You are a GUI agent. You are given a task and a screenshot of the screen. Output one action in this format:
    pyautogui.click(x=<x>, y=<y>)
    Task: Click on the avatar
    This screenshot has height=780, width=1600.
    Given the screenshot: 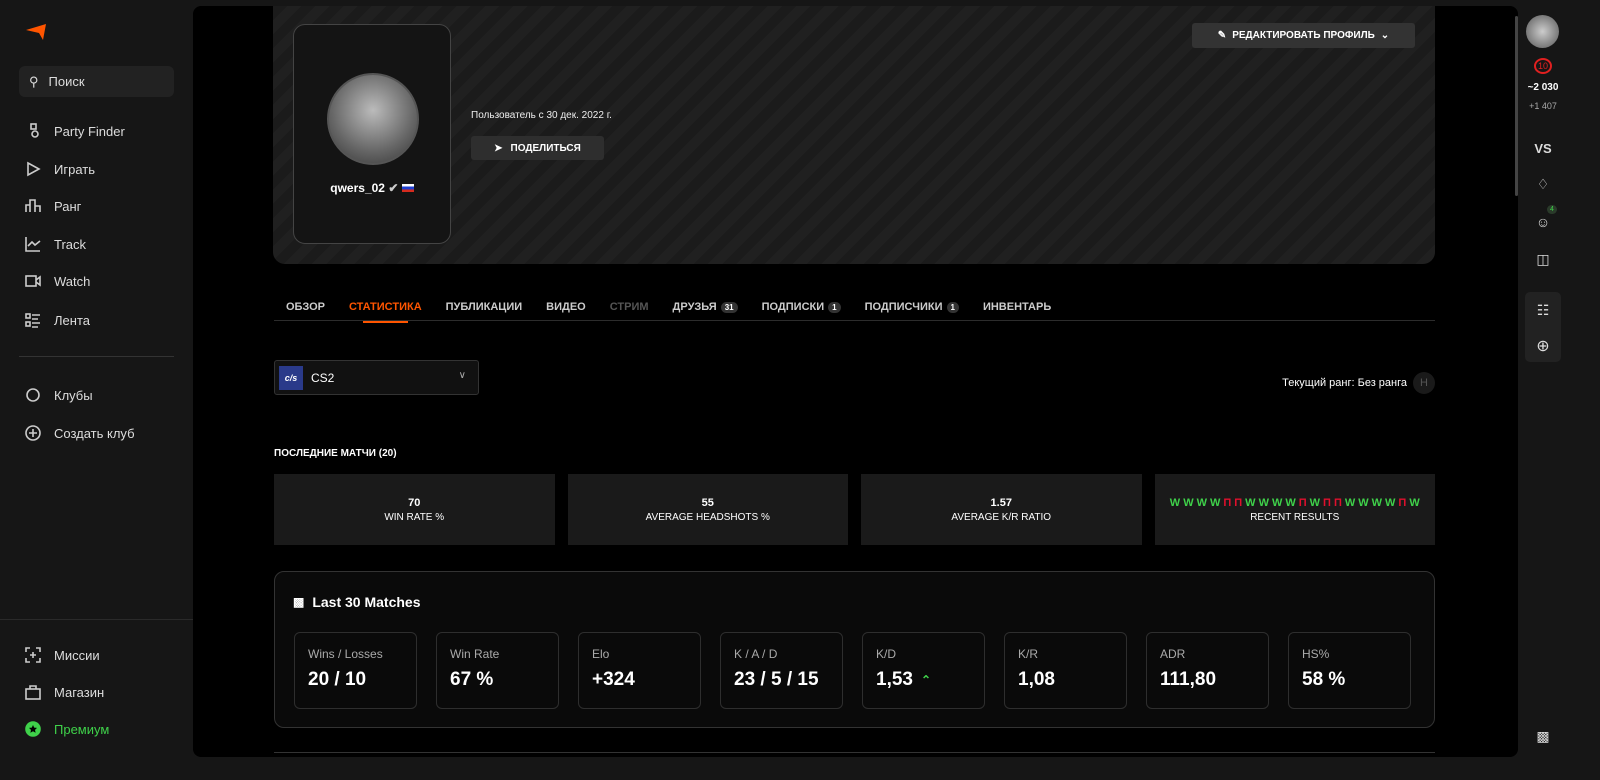 What is the action you would take?
    pyautogui.click(x=373, y=119)
    